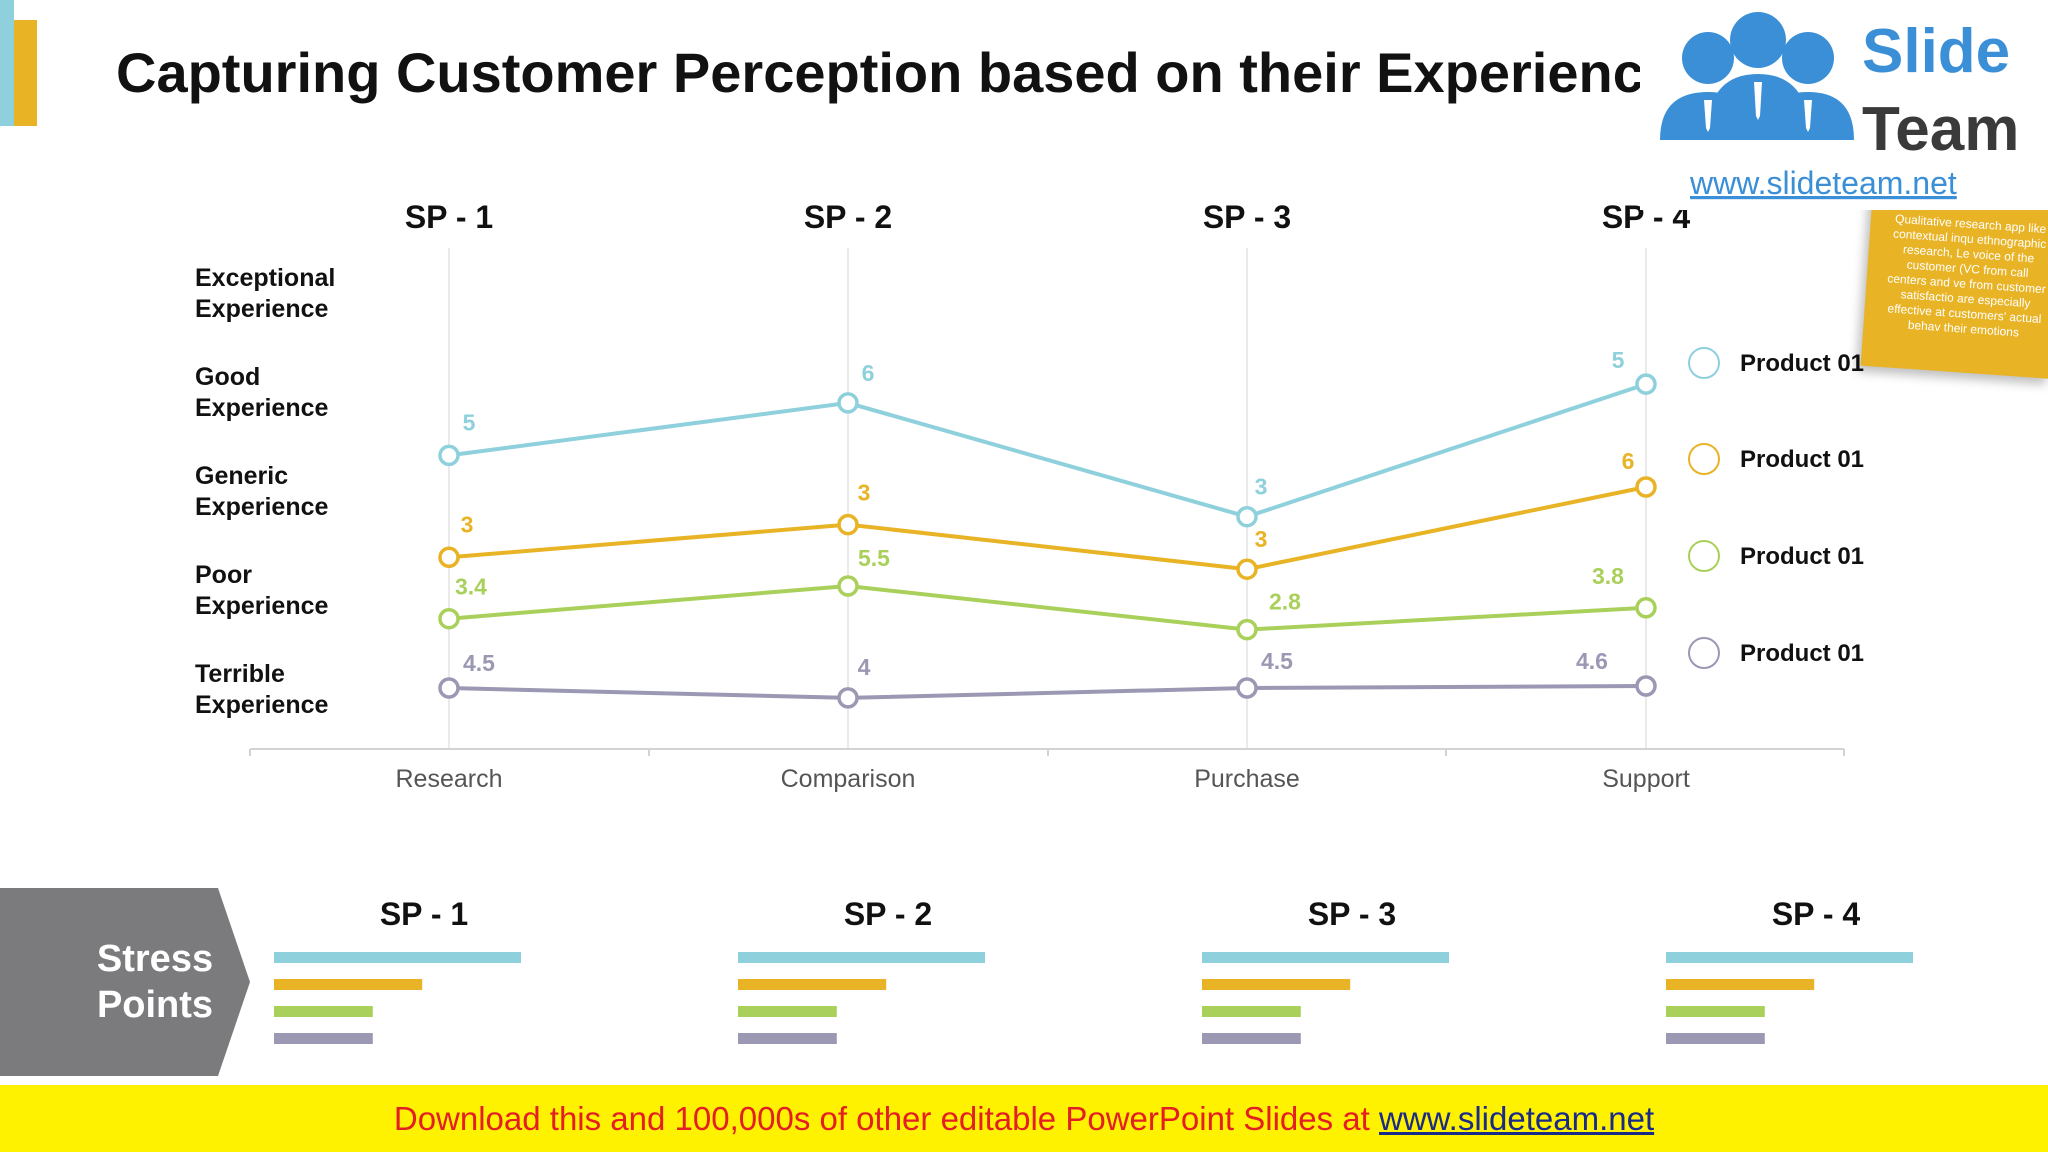 The height and width of the screenshot is (1152, 2048). I want to click on data-label-s3-3: 2.8, so click(1285, 602).